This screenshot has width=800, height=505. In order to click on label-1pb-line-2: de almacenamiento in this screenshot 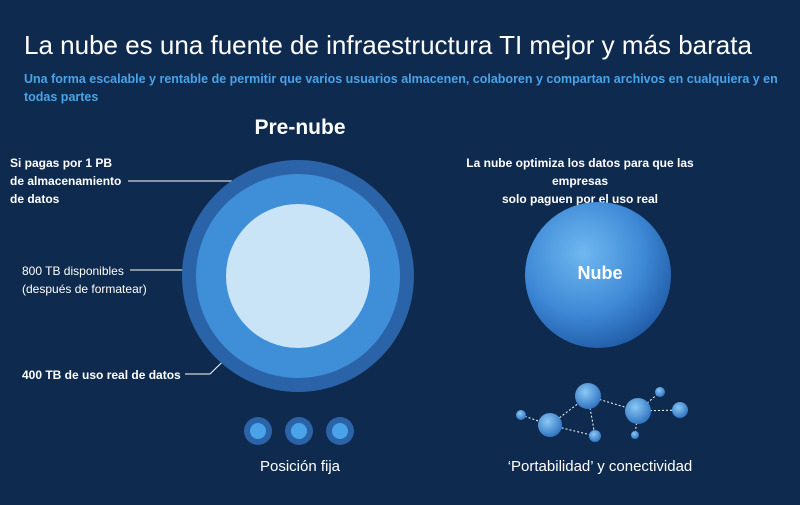, I will do `click(66, 181)`.